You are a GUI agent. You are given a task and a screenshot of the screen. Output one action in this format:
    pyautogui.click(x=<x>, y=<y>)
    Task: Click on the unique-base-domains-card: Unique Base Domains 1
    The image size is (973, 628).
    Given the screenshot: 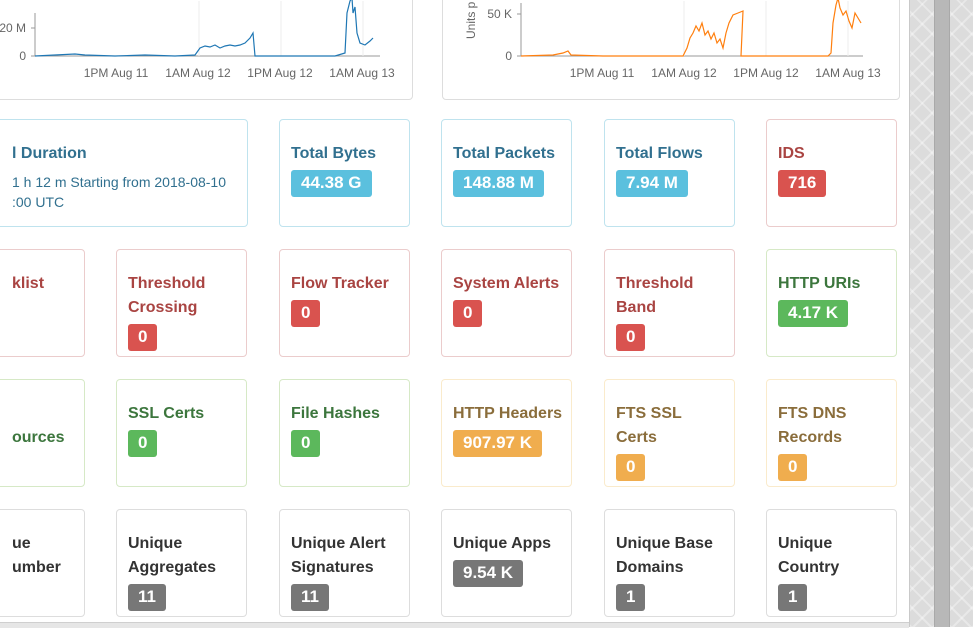 What is the action you would take?
    pyautogui.click(x=669, y=563)
    